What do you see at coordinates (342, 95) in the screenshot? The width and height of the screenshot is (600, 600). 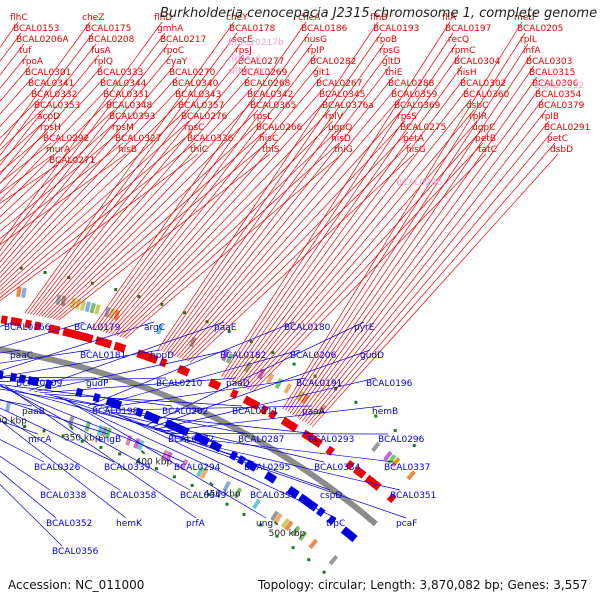 I see `forward-gene-label: BCAL0345` at bounding box center [342, 95].